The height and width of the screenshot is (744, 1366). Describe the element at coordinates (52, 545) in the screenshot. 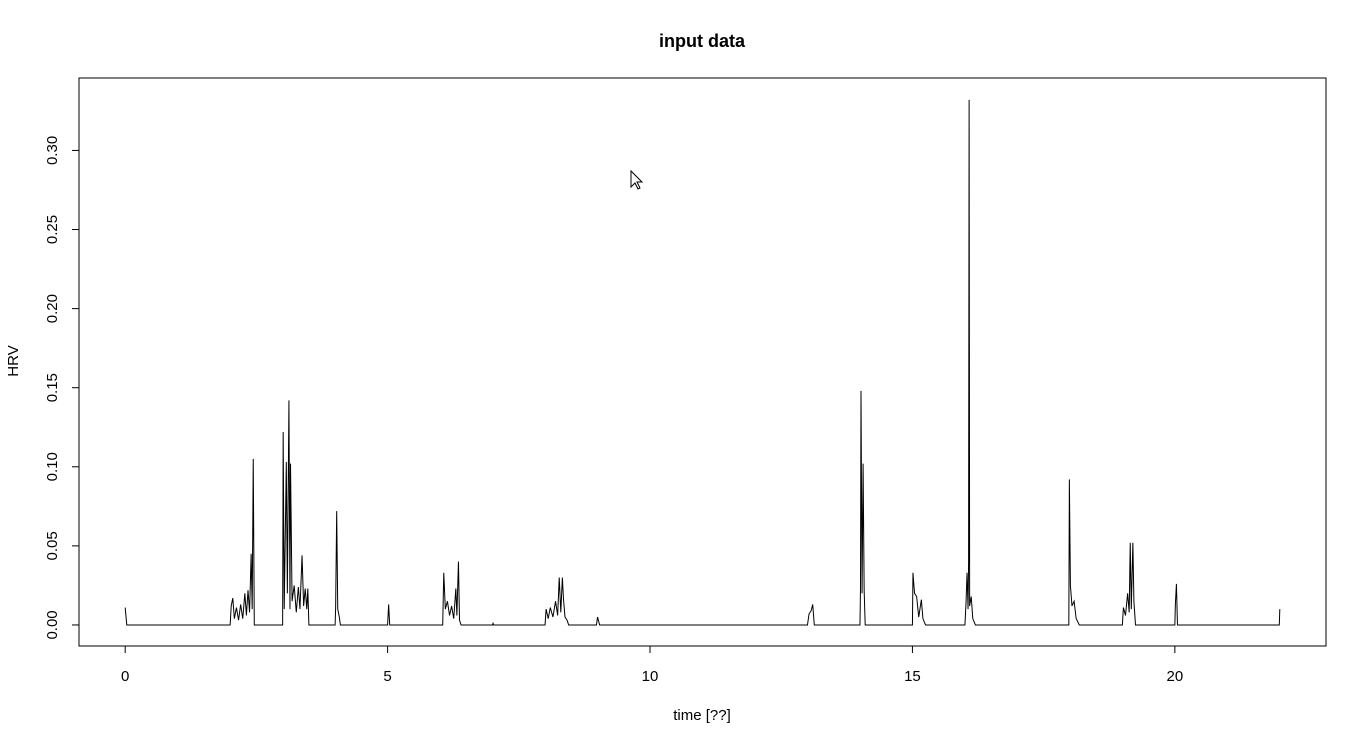

I see `y-tick-label: 0.05` at that location.